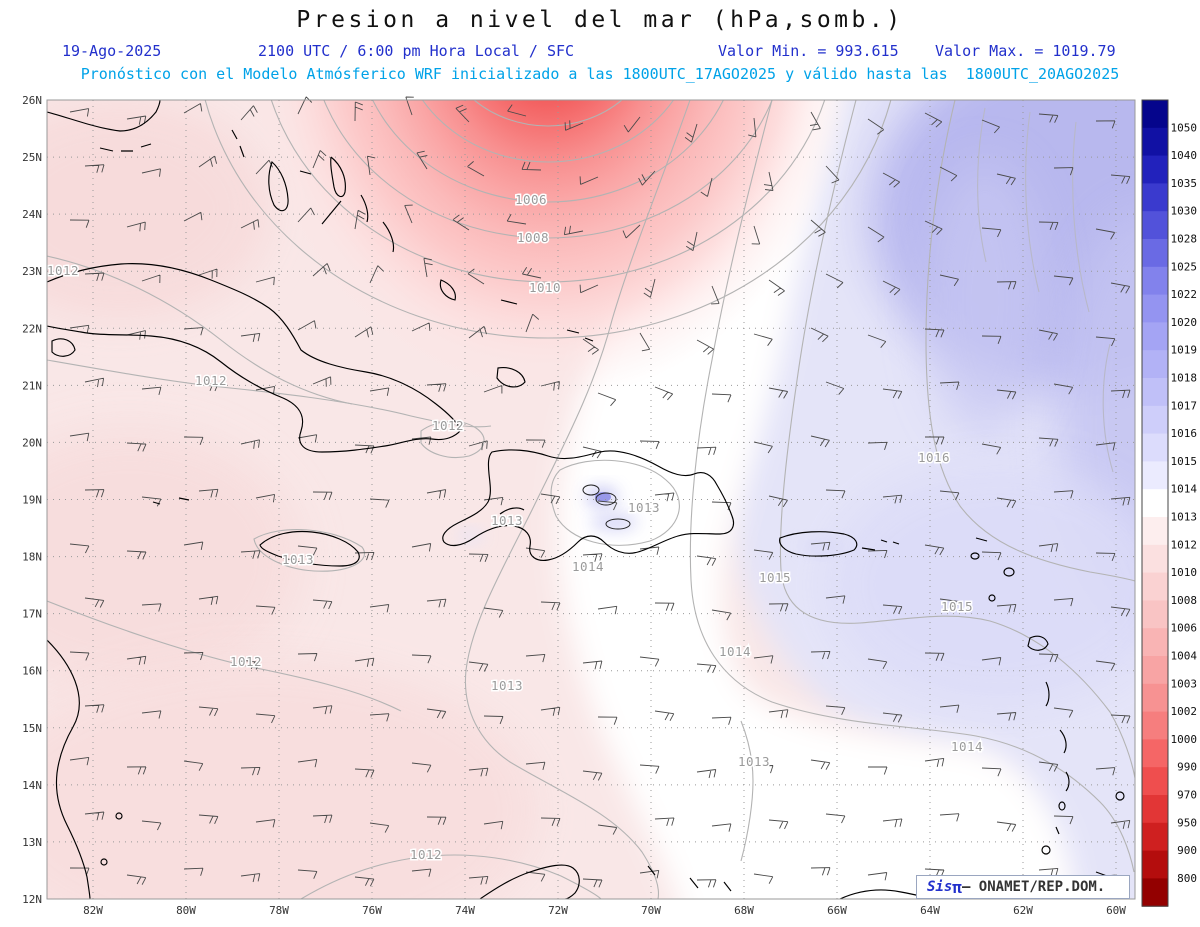 The image size is (1200, 927). What do you see at coordinates (808, 51) in the screenshot?
I see `value-min: Valor Min. = 993.615` at bounding box center [808, 51].